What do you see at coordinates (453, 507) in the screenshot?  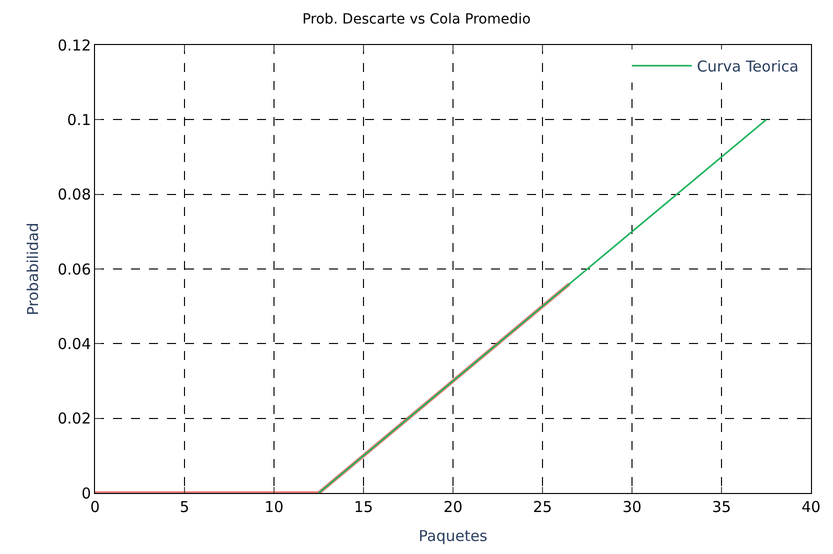 I see `x-tick-label: 20` at bounding box center [453, 507].